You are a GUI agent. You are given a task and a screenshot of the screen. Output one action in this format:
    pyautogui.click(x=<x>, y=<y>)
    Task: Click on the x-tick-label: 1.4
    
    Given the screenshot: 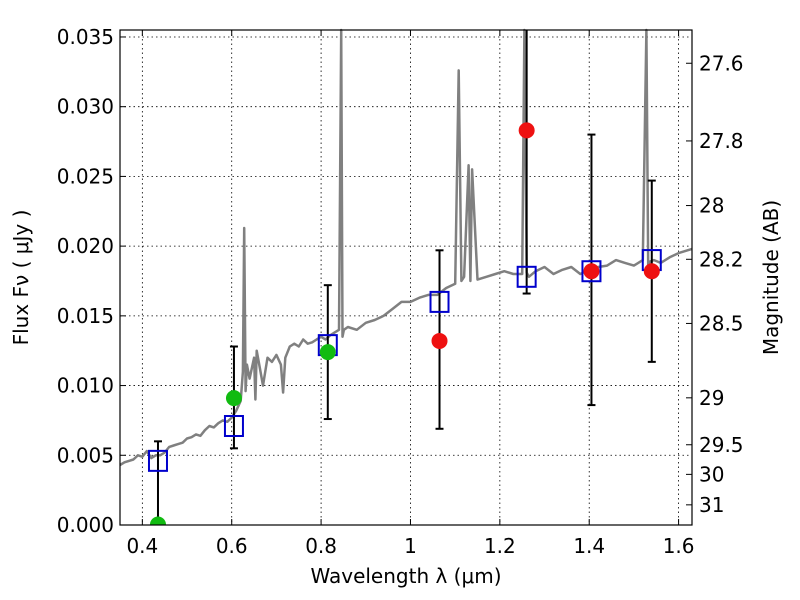 What is the action you would take?
    pyautogui.click(x=589, y=546)
    